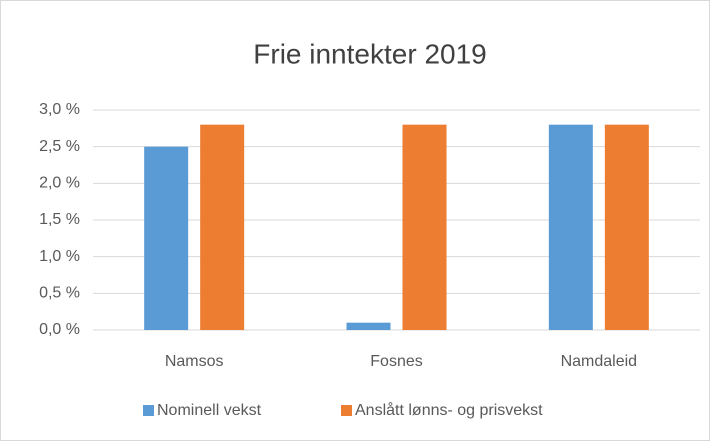  I want to click on y-tick-label: 2,5 %, so click(59, 146).